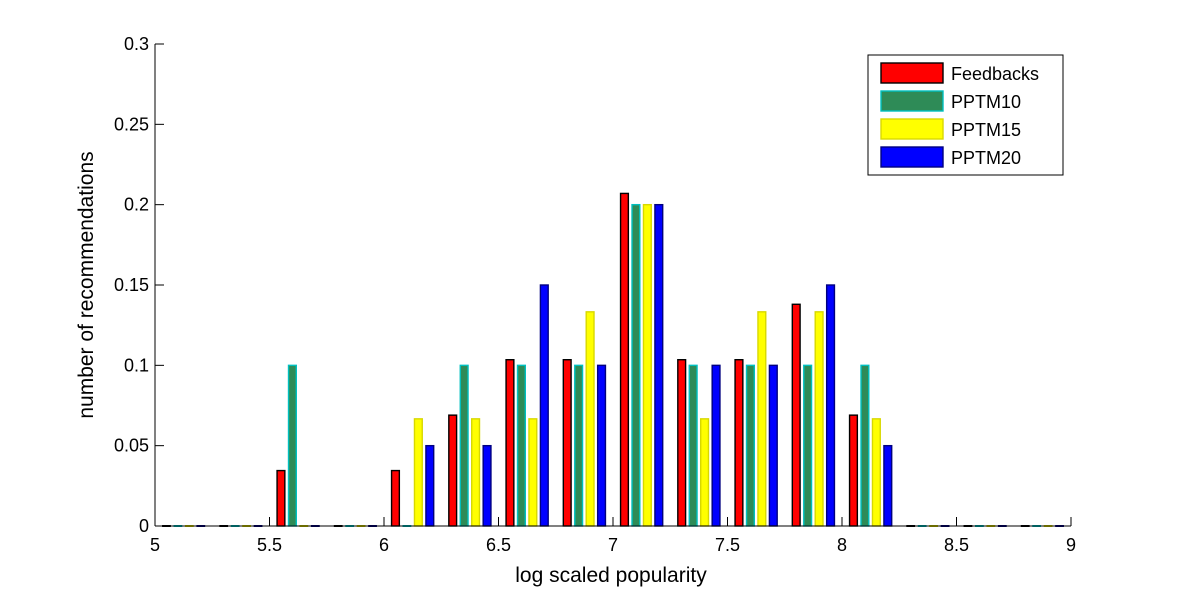  I want to click on legend: Feedbacks PPTM10 PPTM15 PPTM20, so click(965, 115).